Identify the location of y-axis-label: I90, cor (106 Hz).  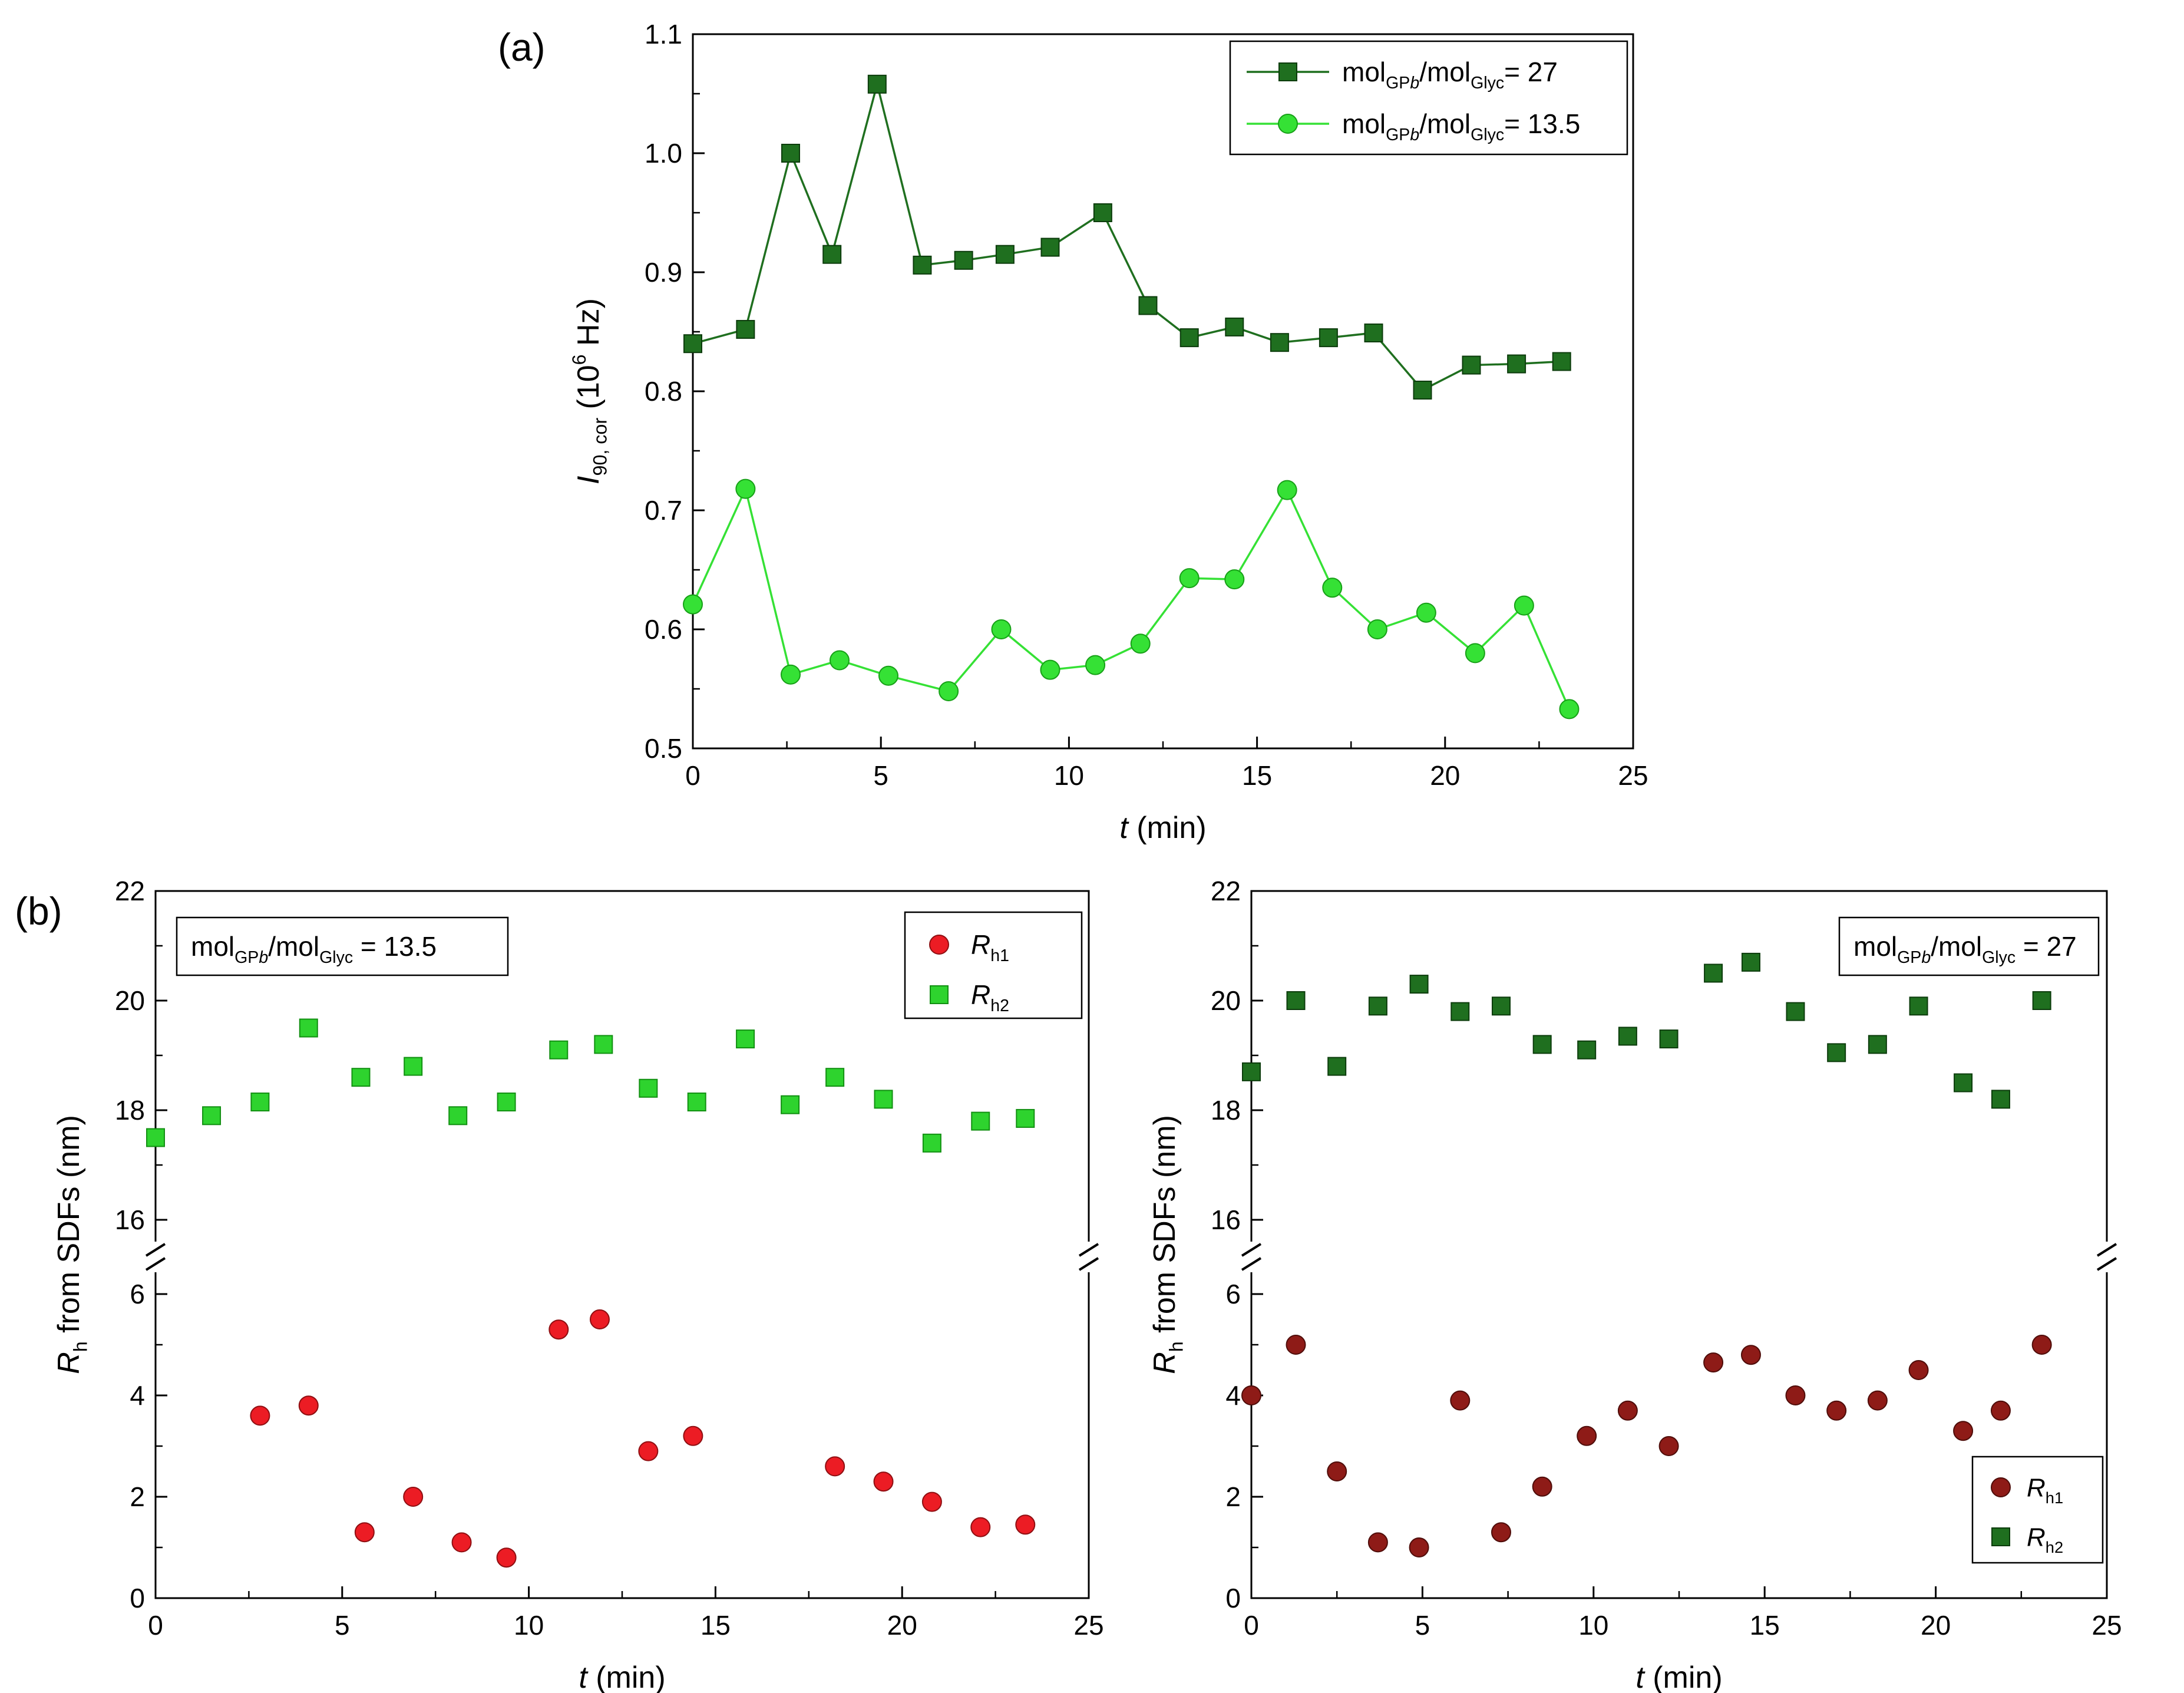
(589, 391).